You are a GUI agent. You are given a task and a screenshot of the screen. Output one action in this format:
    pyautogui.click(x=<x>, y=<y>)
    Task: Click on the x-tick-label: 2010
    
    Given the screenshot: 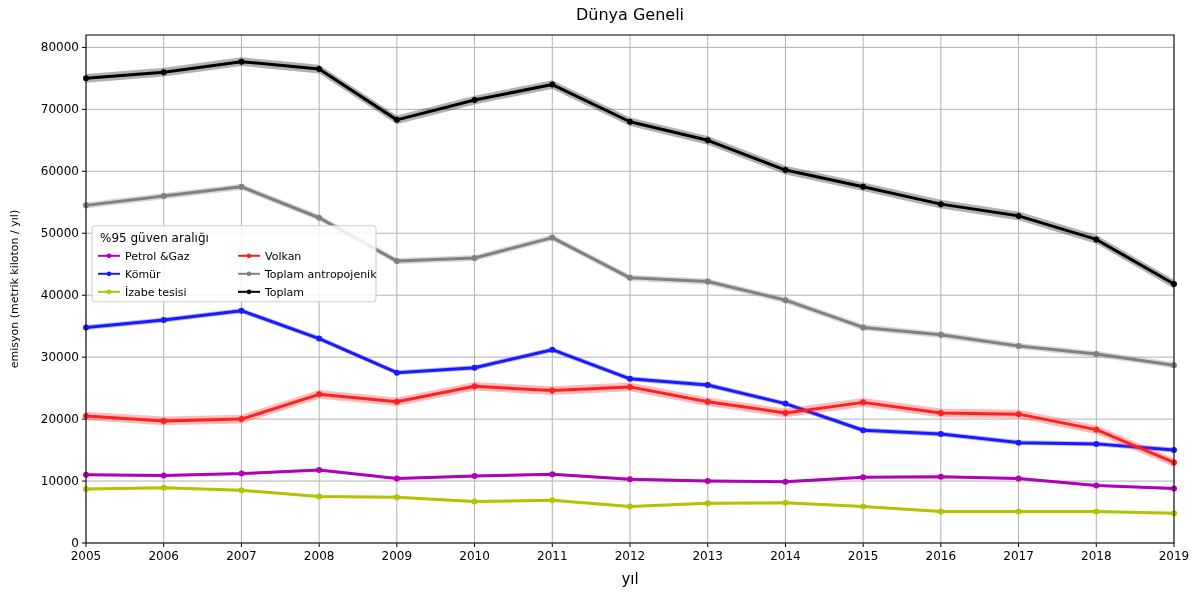 What is the action you would take?
    pyautogui.click(x=474, y=556)
    